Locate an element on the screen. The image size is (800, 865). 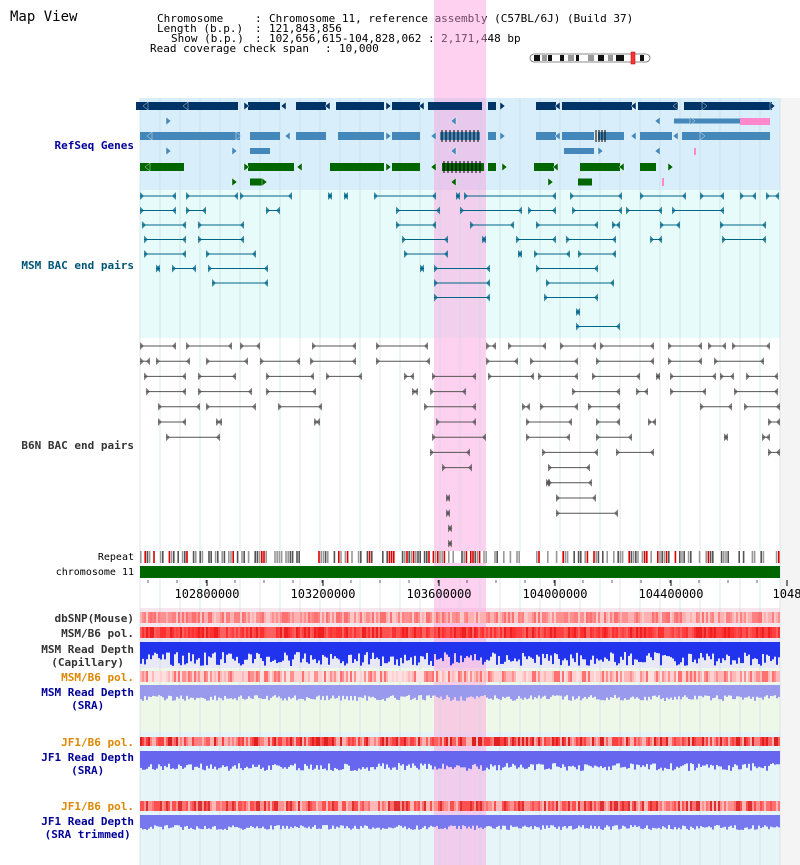
track-label-dbsnp: dbSNP(Mouse) is located at coordinates (94, 618).